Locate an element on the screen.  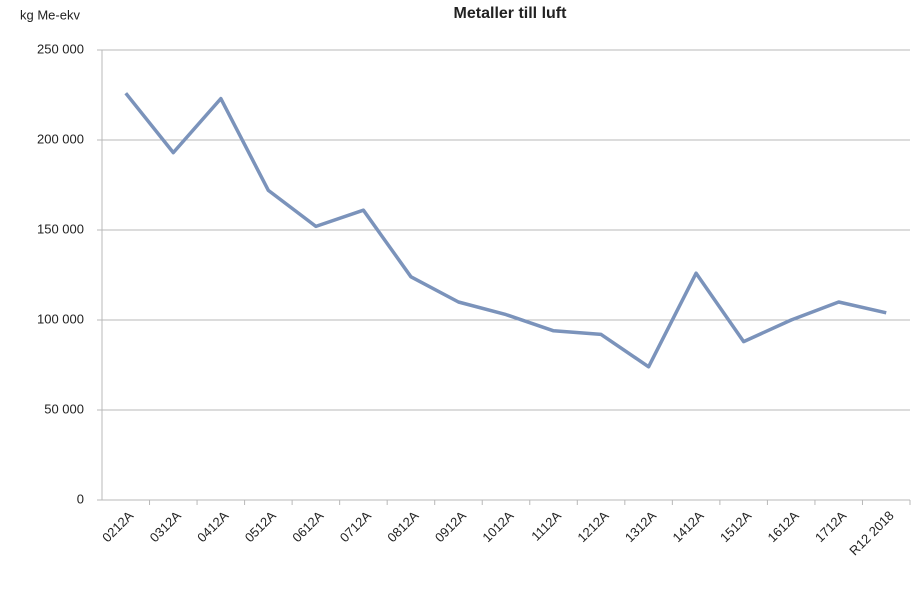
x-tick-label: 1512A is located at coordinates (735, 526).